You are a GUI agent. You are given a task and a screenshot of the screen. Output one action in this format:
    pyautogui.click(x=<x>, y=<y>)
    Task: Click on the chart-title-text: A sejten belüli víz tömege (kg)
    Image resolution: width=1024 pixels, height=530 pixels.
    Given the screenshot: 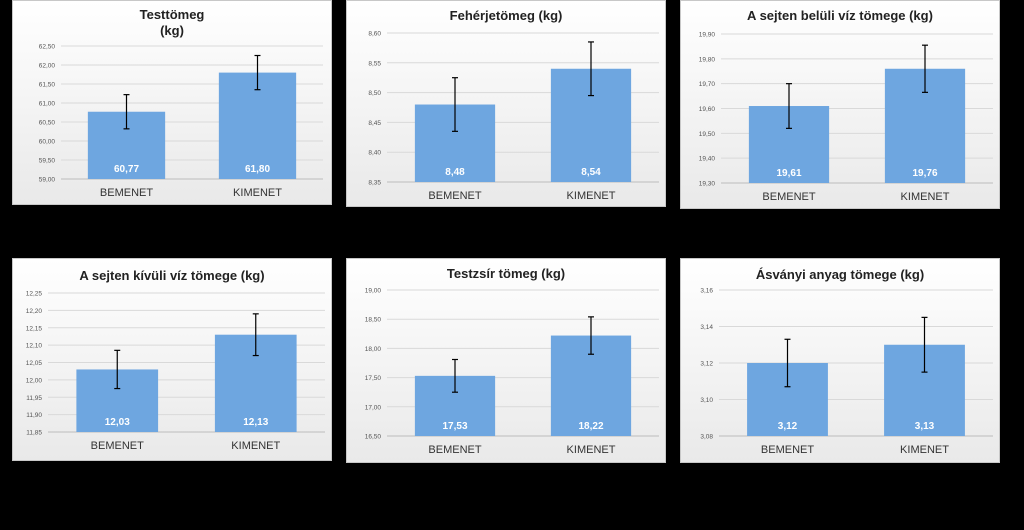 What is the action you would take?
    pyautogui.click(x=840, y=15)
    